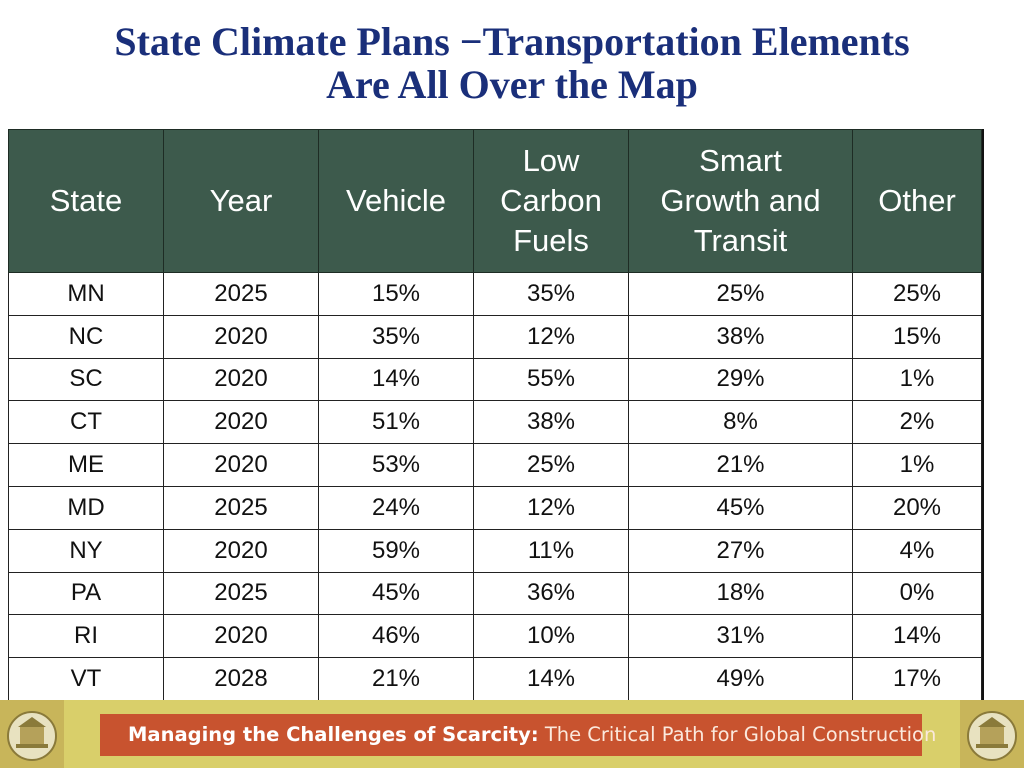  I want to click on column-header-year: Year, so click(241, 201).